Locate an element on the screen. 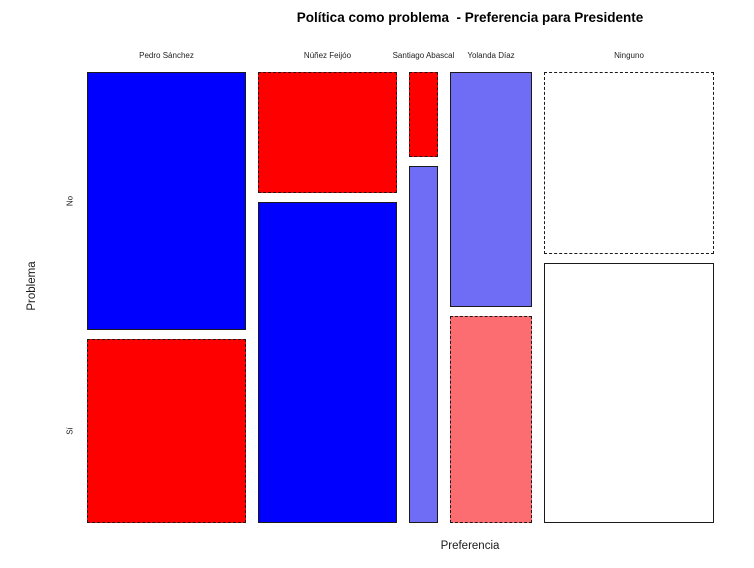 The height and width of the screenshot is (568, 754). x-axis-label: Preferencia is located at coordinates (470, 546).